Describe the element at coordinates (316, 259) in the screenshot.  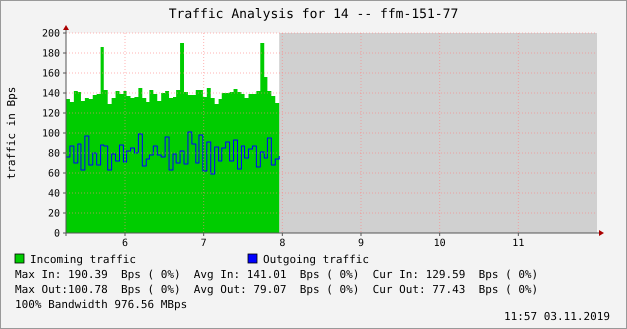
I see `legend-label: Outgoing traffic` at that location.